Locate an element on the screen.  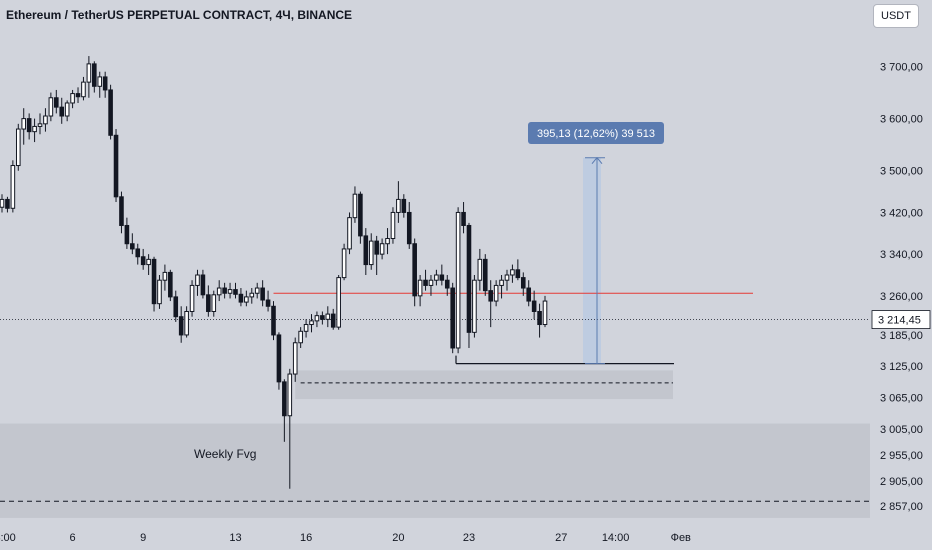
price-tick-label: 2 955,00 is located at coordinates (901, 456).